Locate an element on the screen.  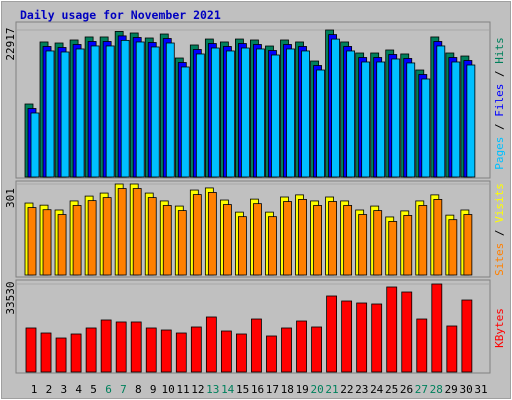
x-tick-label: 10 is located at coordinates (167, 389).